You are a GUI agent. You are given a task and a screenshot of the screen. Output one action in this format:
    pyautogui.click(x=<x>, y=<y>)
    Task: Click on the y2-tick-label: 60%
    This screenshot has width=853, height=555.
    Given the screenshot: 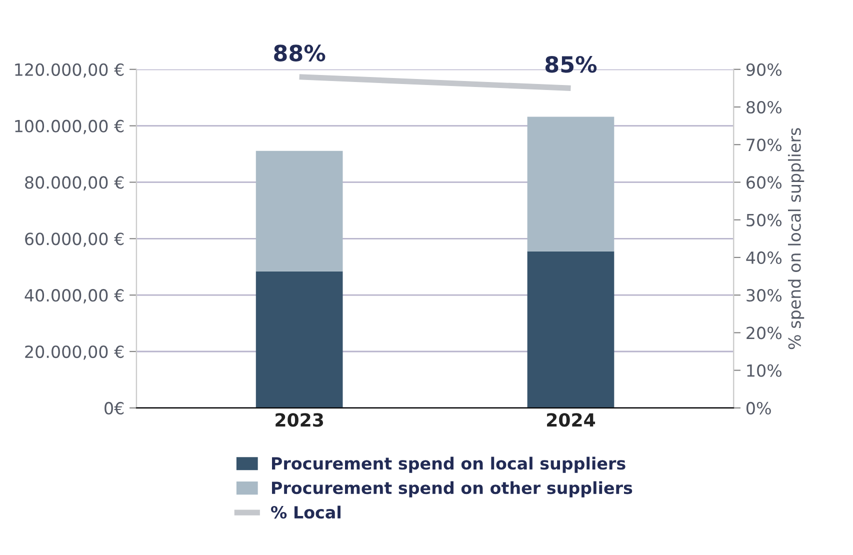 What is the action you would take?
    pyautogui.click(x=764, y=182)
    